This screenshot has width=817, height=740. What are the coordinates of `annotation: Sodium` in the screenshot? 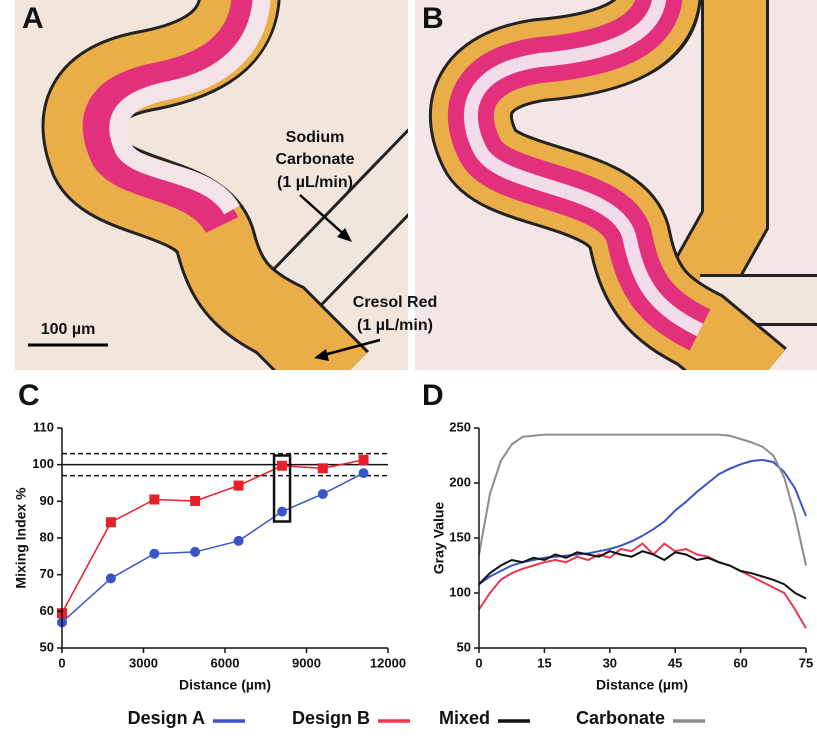 It's located at (315, 137).